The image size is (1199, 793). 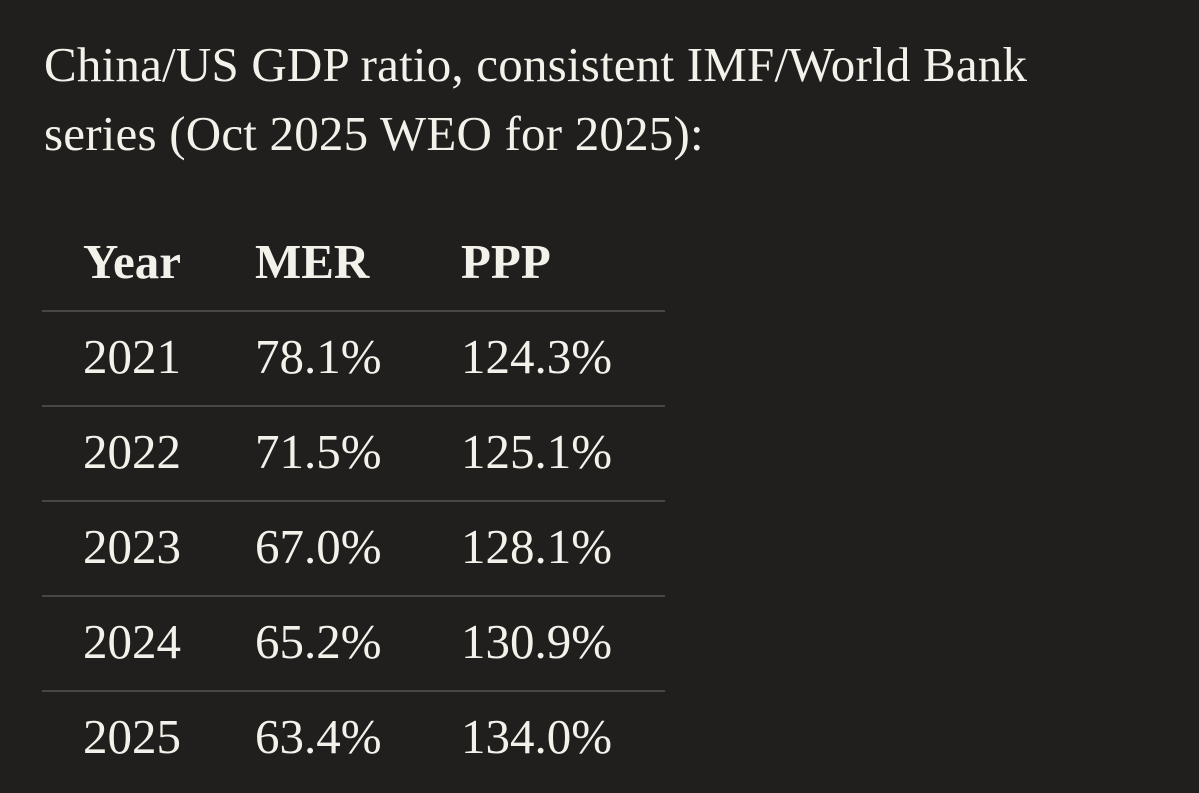 What do you see at coordinates (132, 261) in the screenshot?
I see `column-header-year: Year` at bounding box center [132, 261].